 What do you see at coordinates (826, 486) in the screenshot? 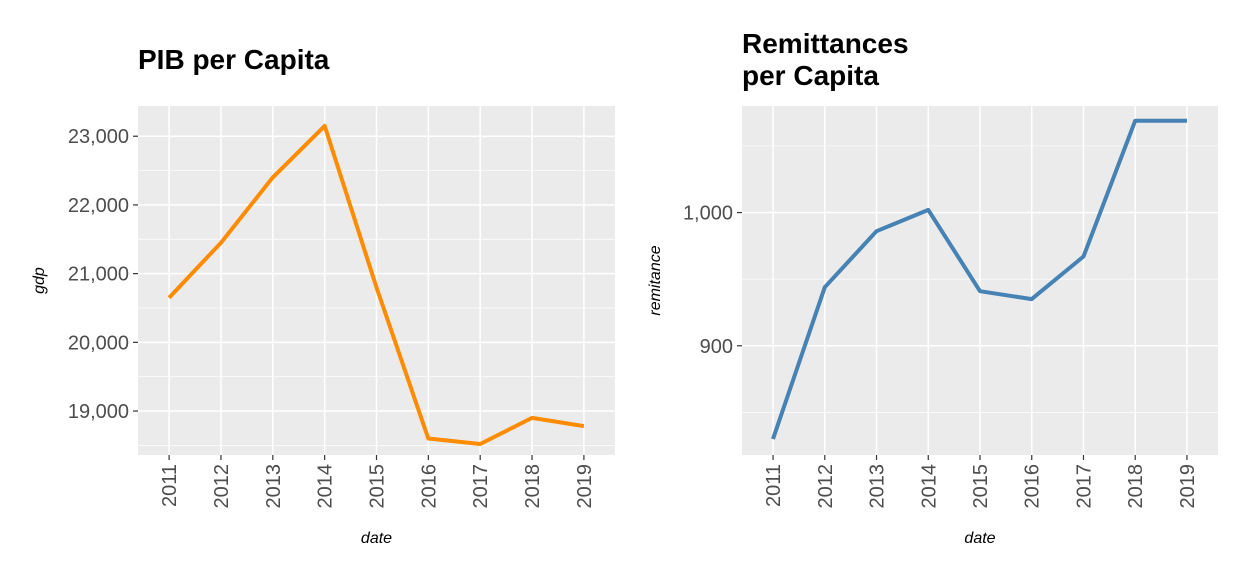
I see `x-tick-label-remittance: 2012` at bounding box center [826, 486].